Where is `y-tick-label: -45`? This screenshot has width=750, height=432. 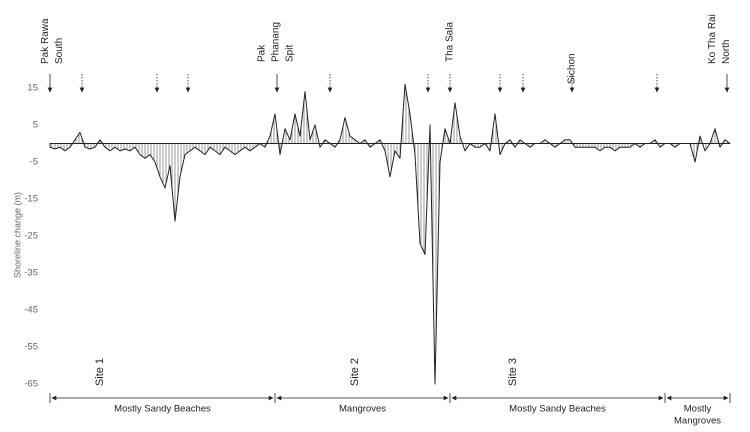
y-tick-label: -45 is located at coordinates (31, 310).